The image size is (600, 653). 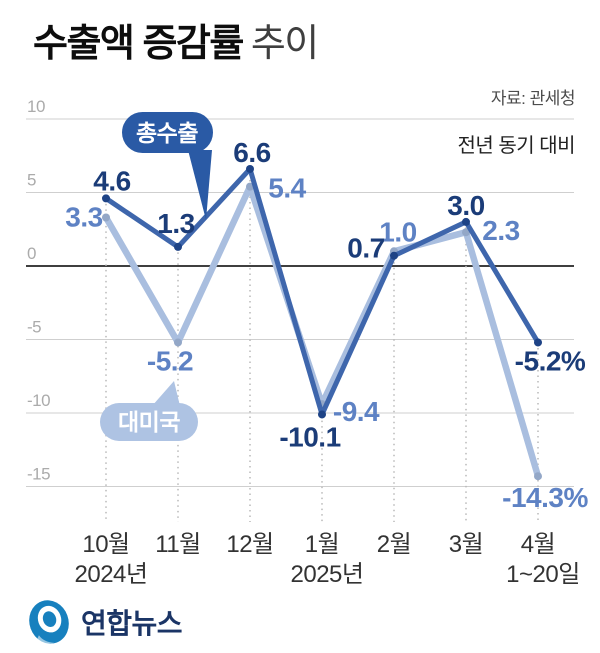 What do you see at coordinates (284, 44) in the screenshot?
I see `title-suffix: 추이` at bounding box center [284, 44].